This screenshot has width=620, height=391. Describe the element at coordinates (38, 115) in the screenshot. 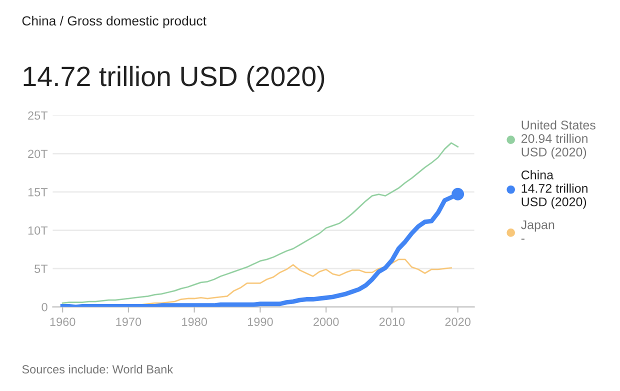

I see `y-tick-label: 25T` at that location.